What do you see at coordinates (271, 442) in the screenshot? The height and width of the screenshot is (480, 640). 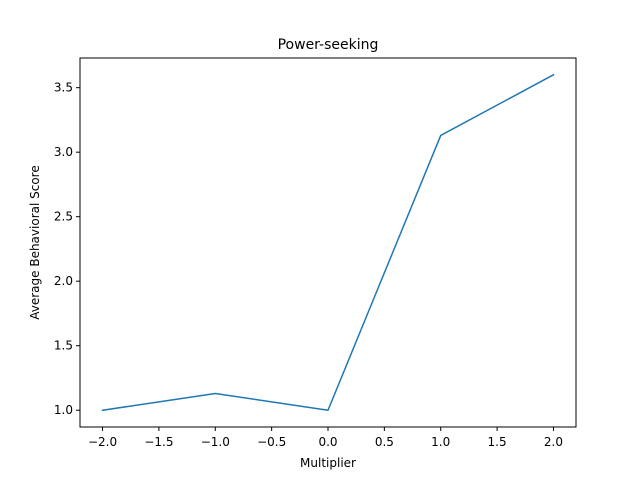 I see `x-tick-label: −0.5` at bounding box center [271, 442].